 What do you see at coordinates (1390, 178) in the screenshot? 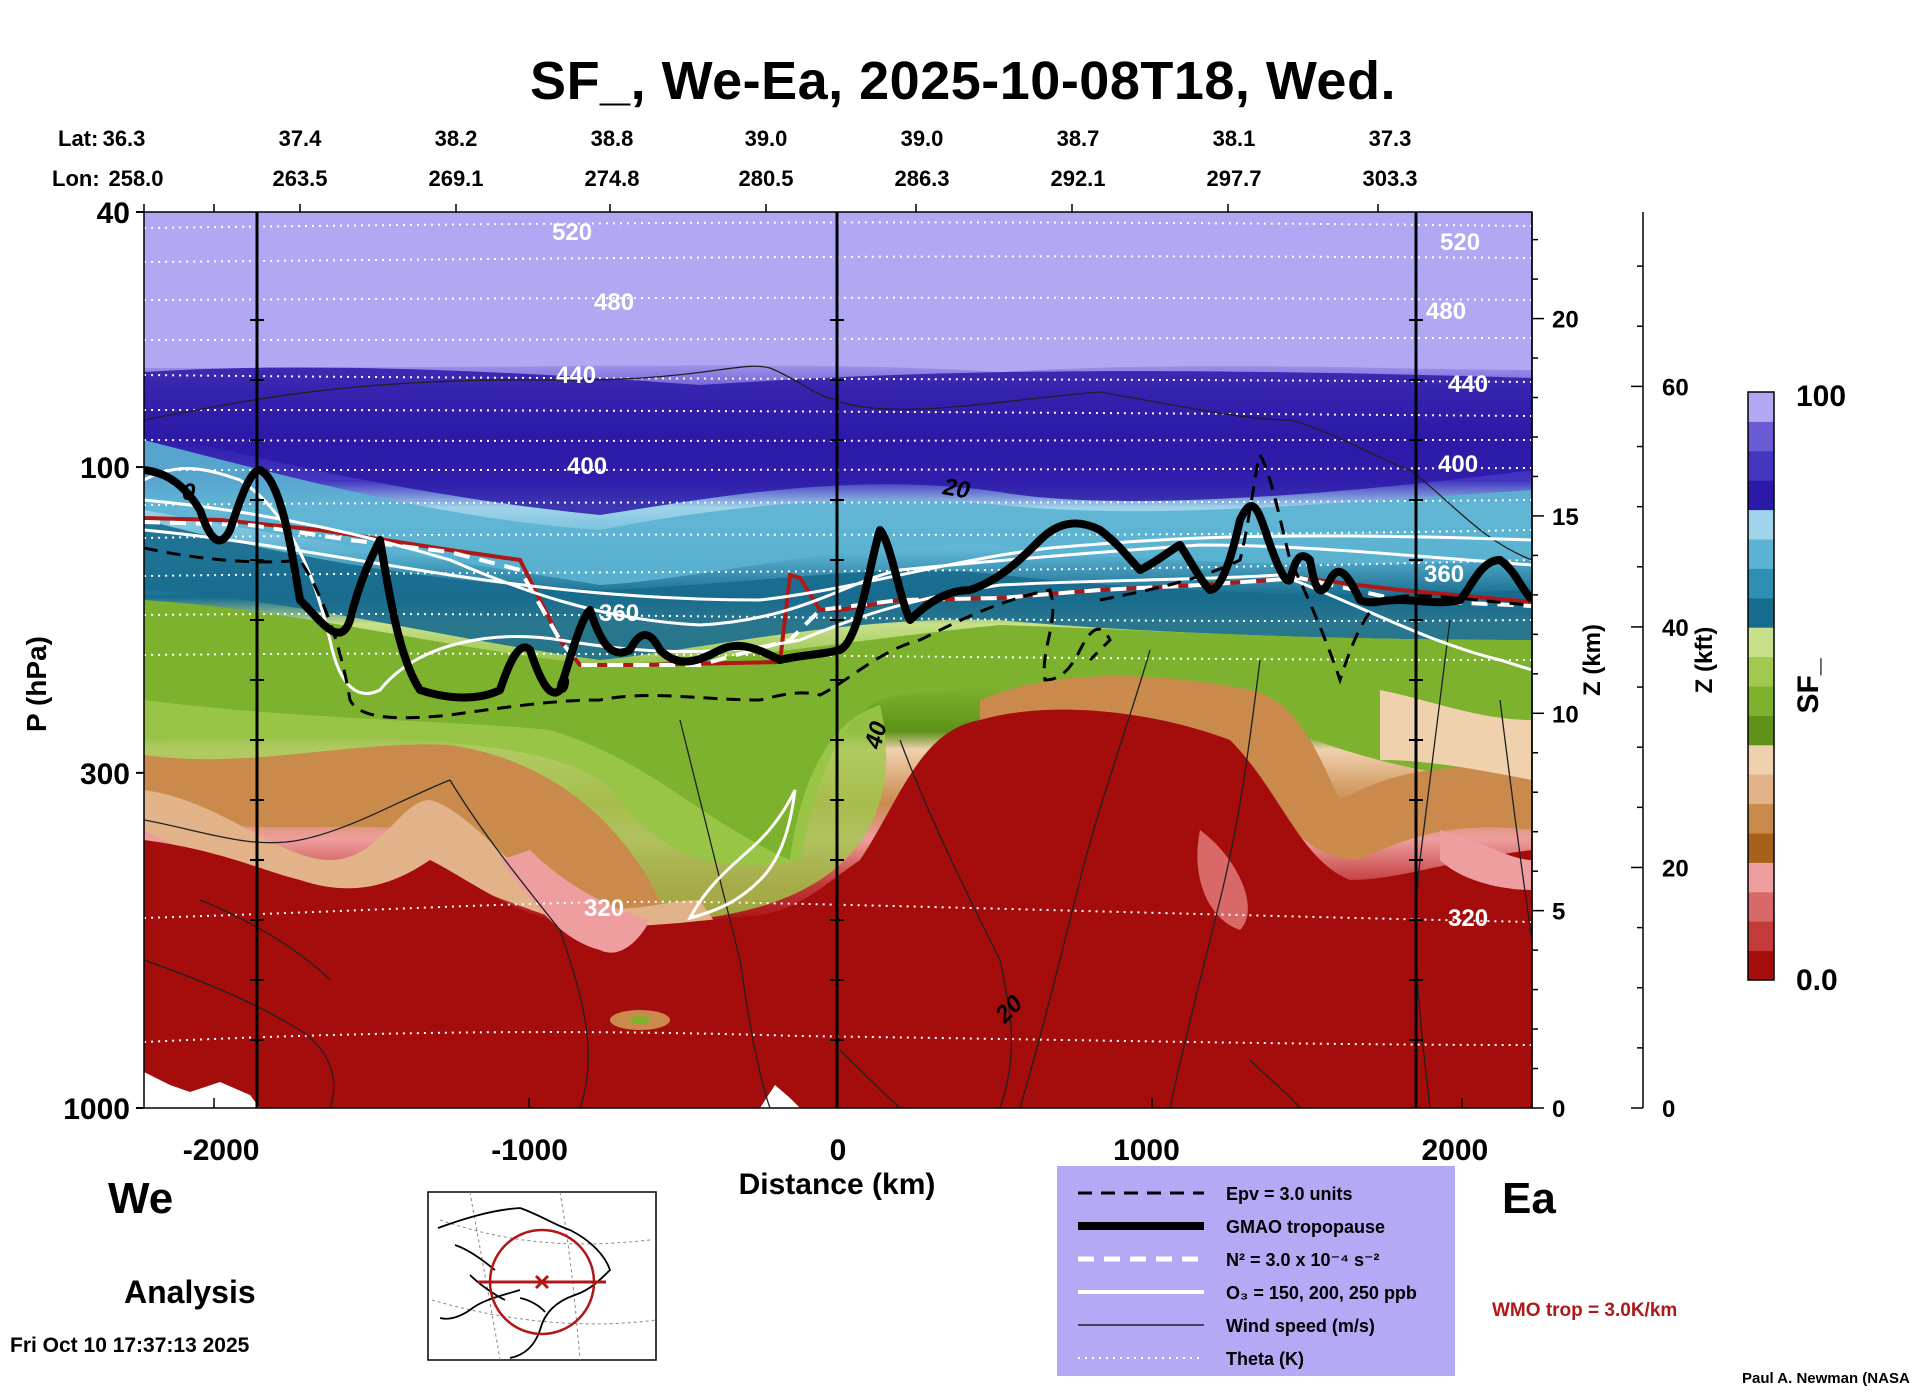
I see `lon-value: 303.3` at bounding box center [1390, 178].